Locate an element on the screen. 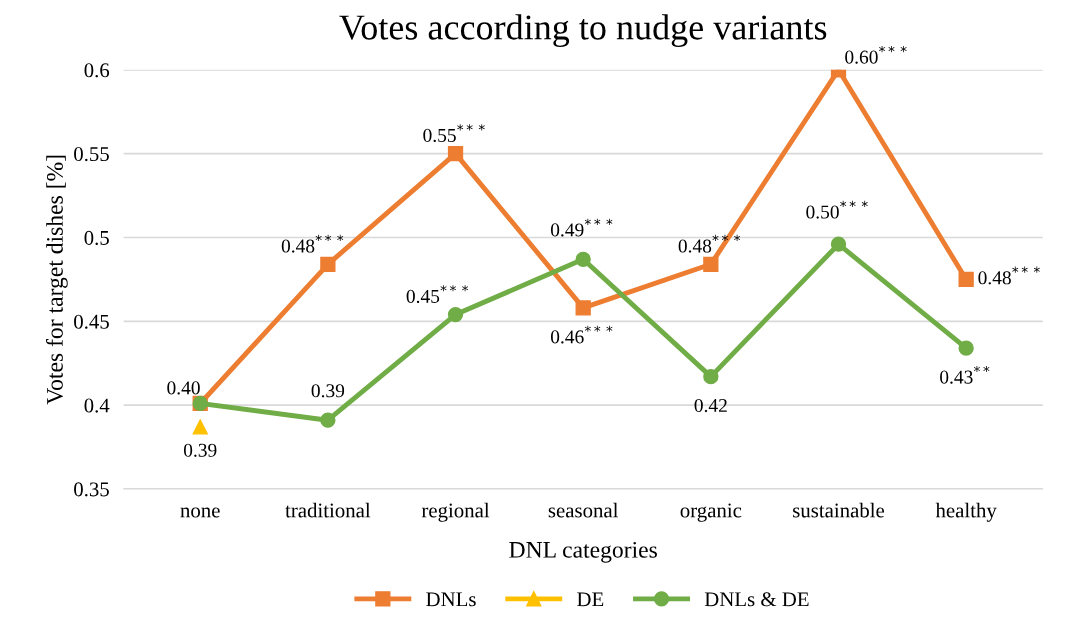 This screenshot has width=1075, height=635. data-label: 0.43$^{**}$ is located at coordinates (965, 374).